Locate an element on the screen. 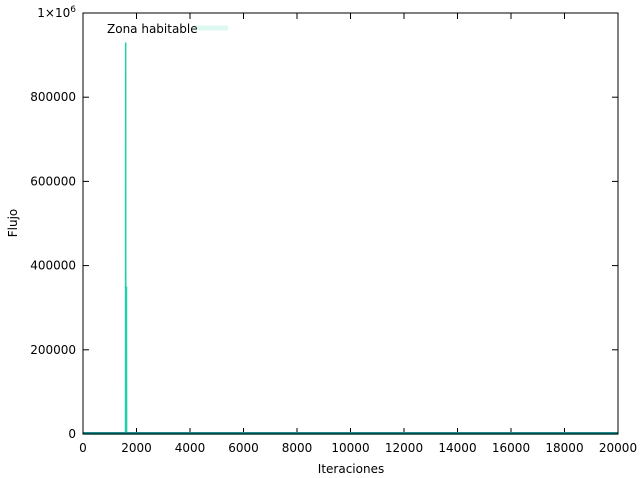 The width and height of the screenshot is (640, 478). x-tick-label: 8000 is located at coordinates (297, 448).